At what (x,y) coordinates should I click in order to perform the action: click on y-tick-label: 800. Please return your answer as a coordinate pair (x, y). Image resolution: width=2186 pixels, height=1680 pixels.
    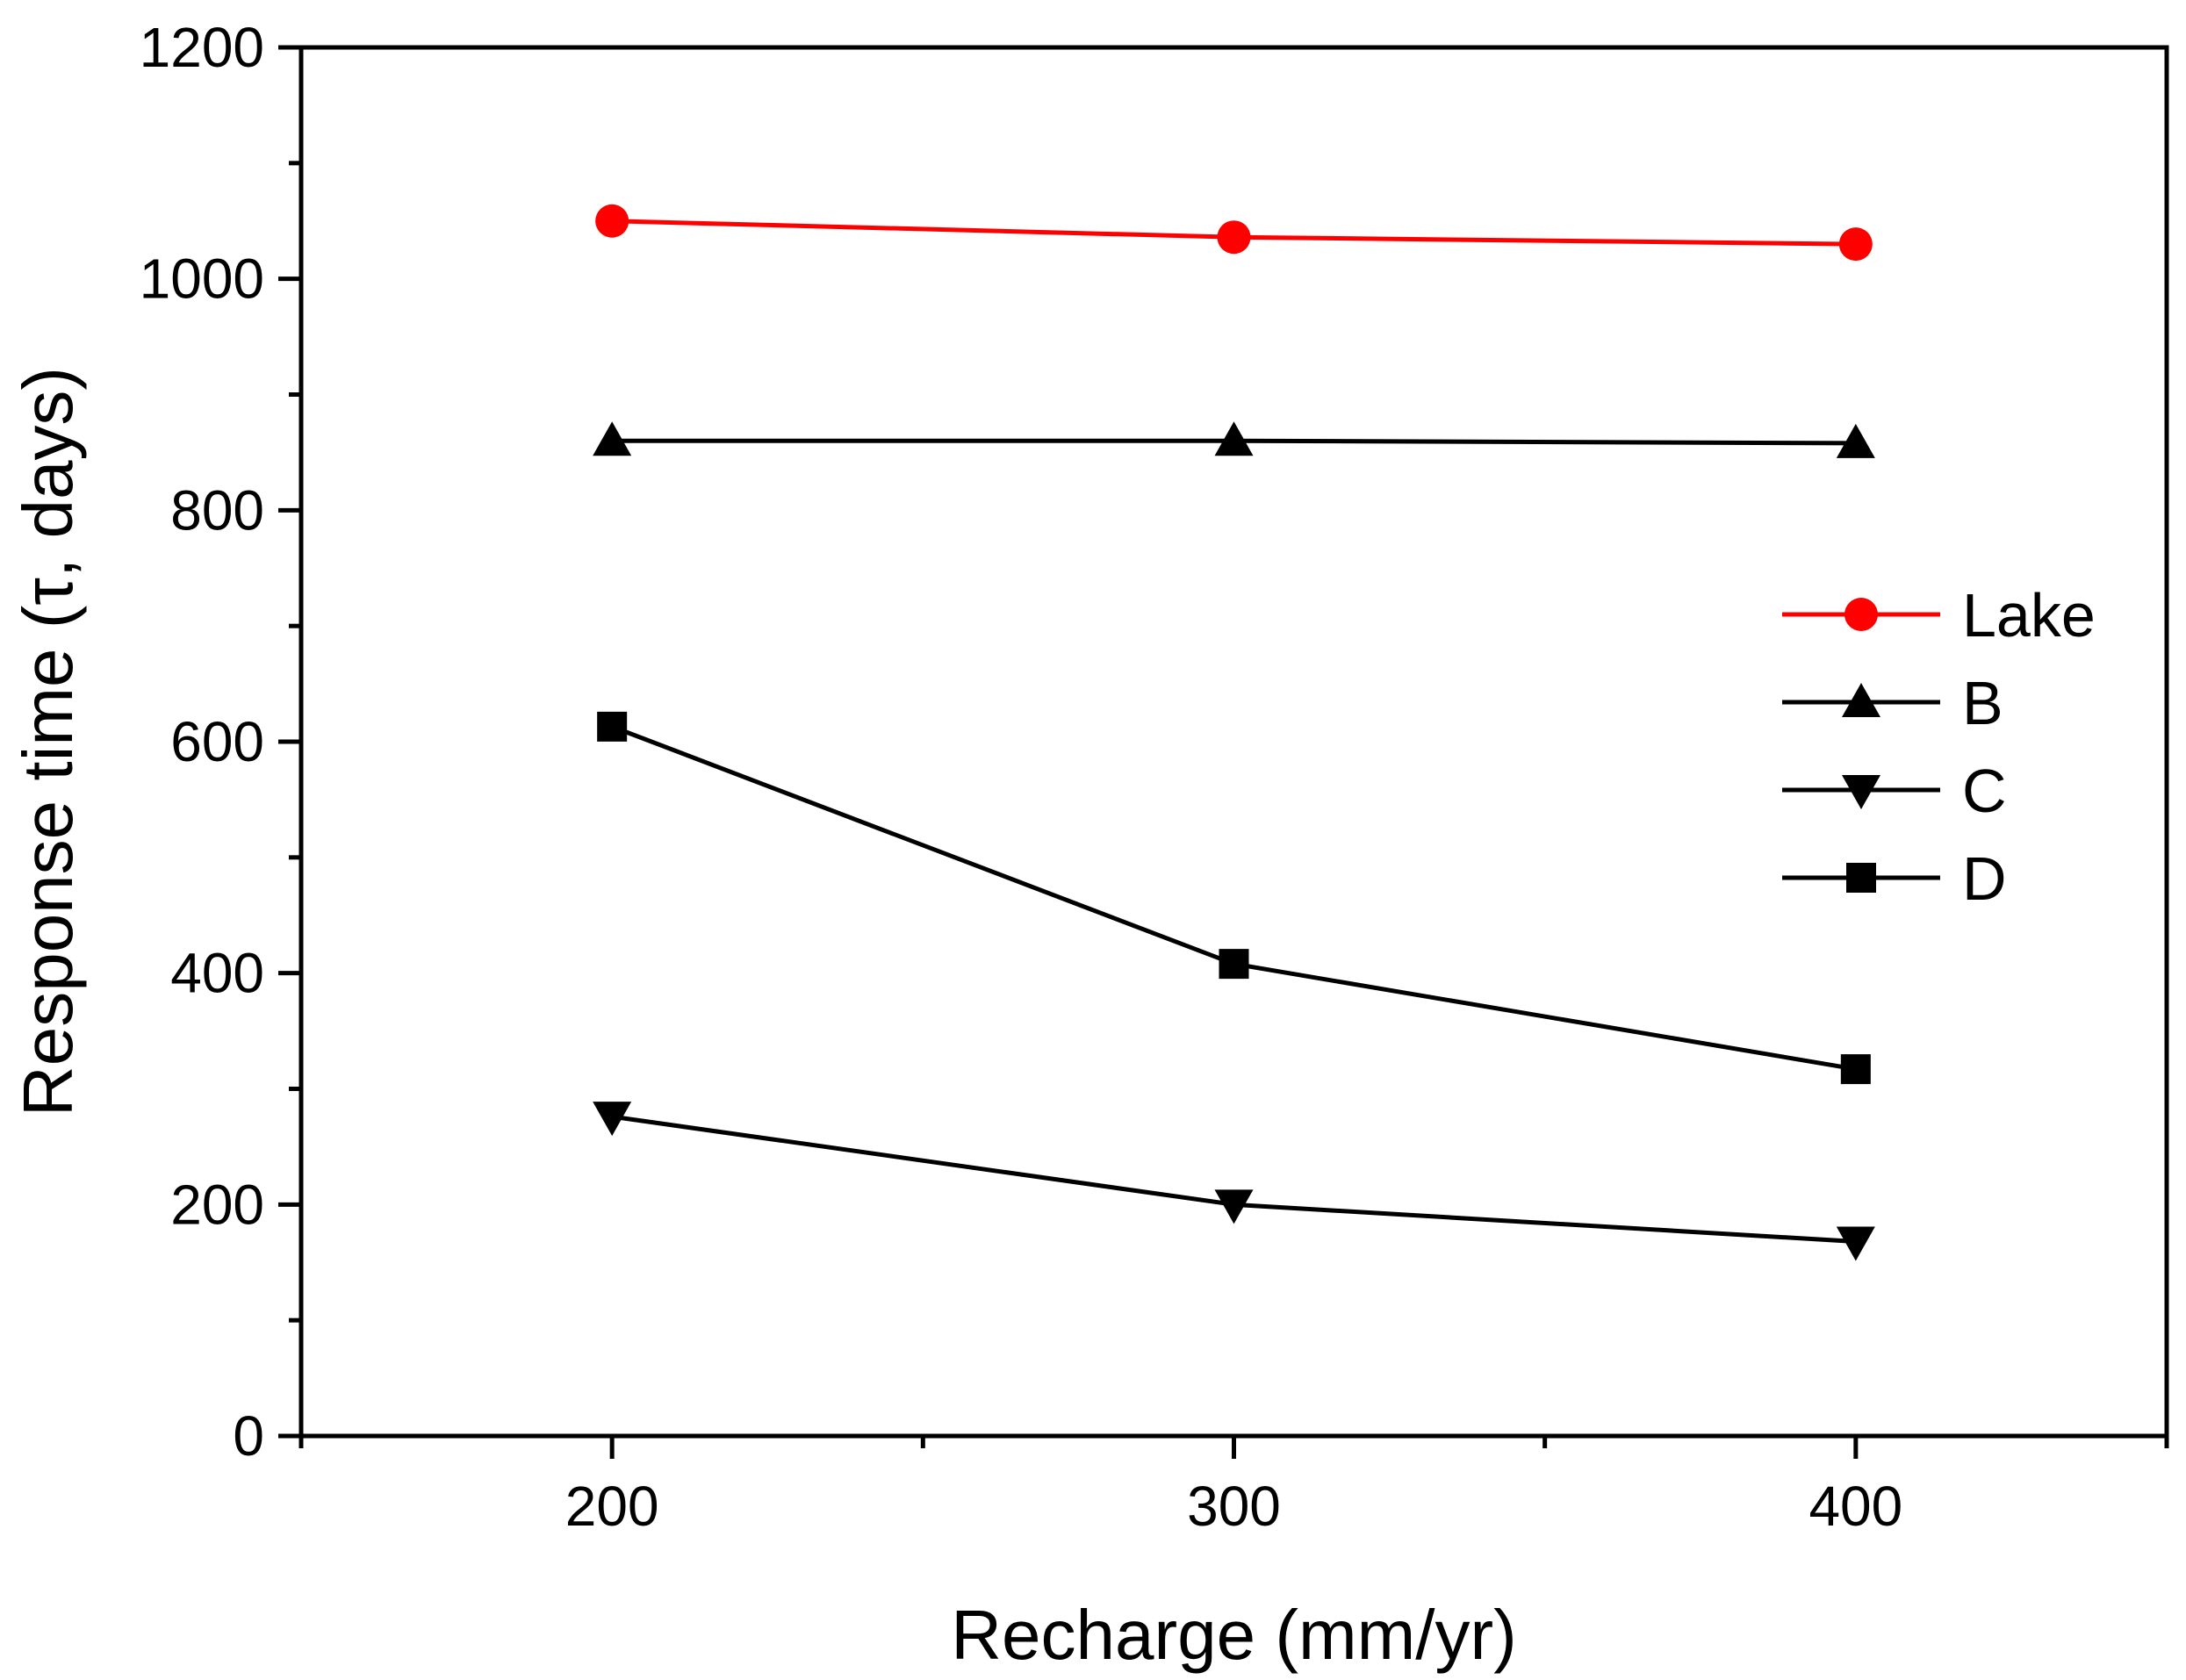
    Looking at the image, I should click on (217, 510).